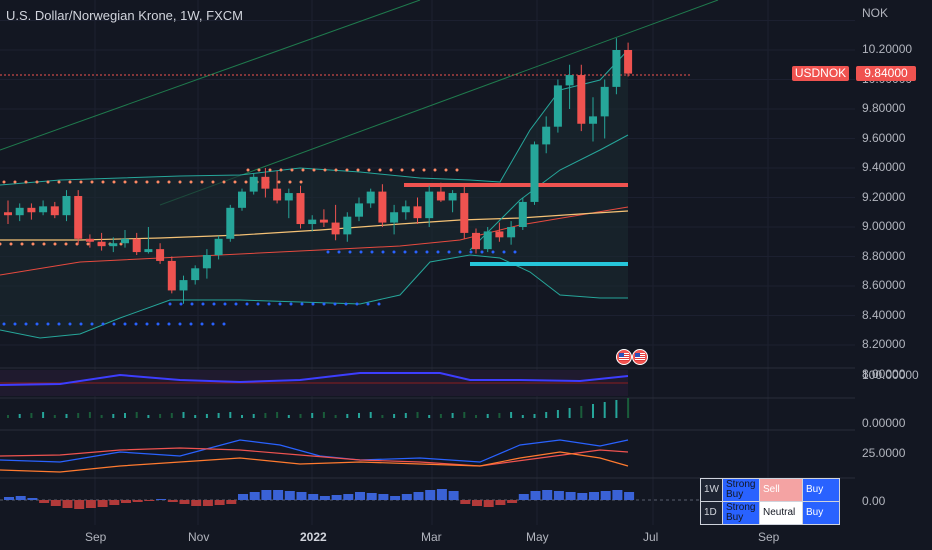 The height and width of the screenshot is (550, 932). Describe the element at coordinates (884, 137) in the screenshot. I see `price-axis-label: 9.60000` at that location.